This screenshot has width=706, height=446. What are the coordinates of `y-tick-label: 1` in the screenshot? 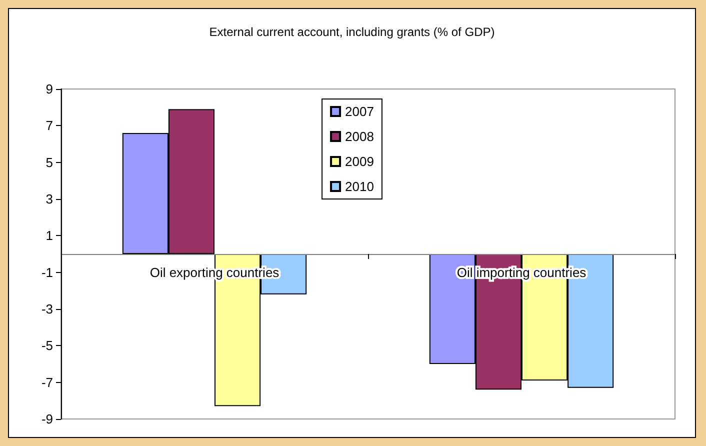 It's located at (49, 236).